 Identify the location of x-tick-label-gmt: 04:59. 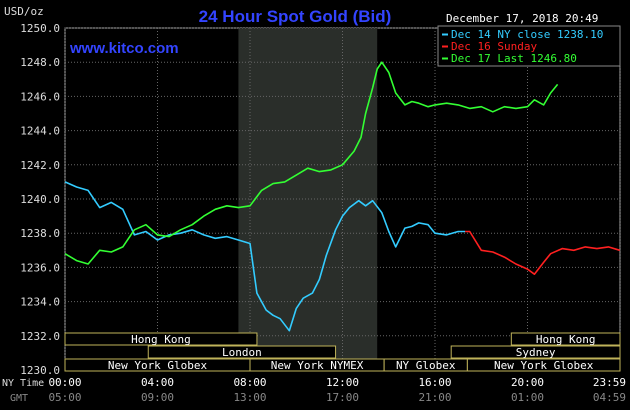
(609, 397).